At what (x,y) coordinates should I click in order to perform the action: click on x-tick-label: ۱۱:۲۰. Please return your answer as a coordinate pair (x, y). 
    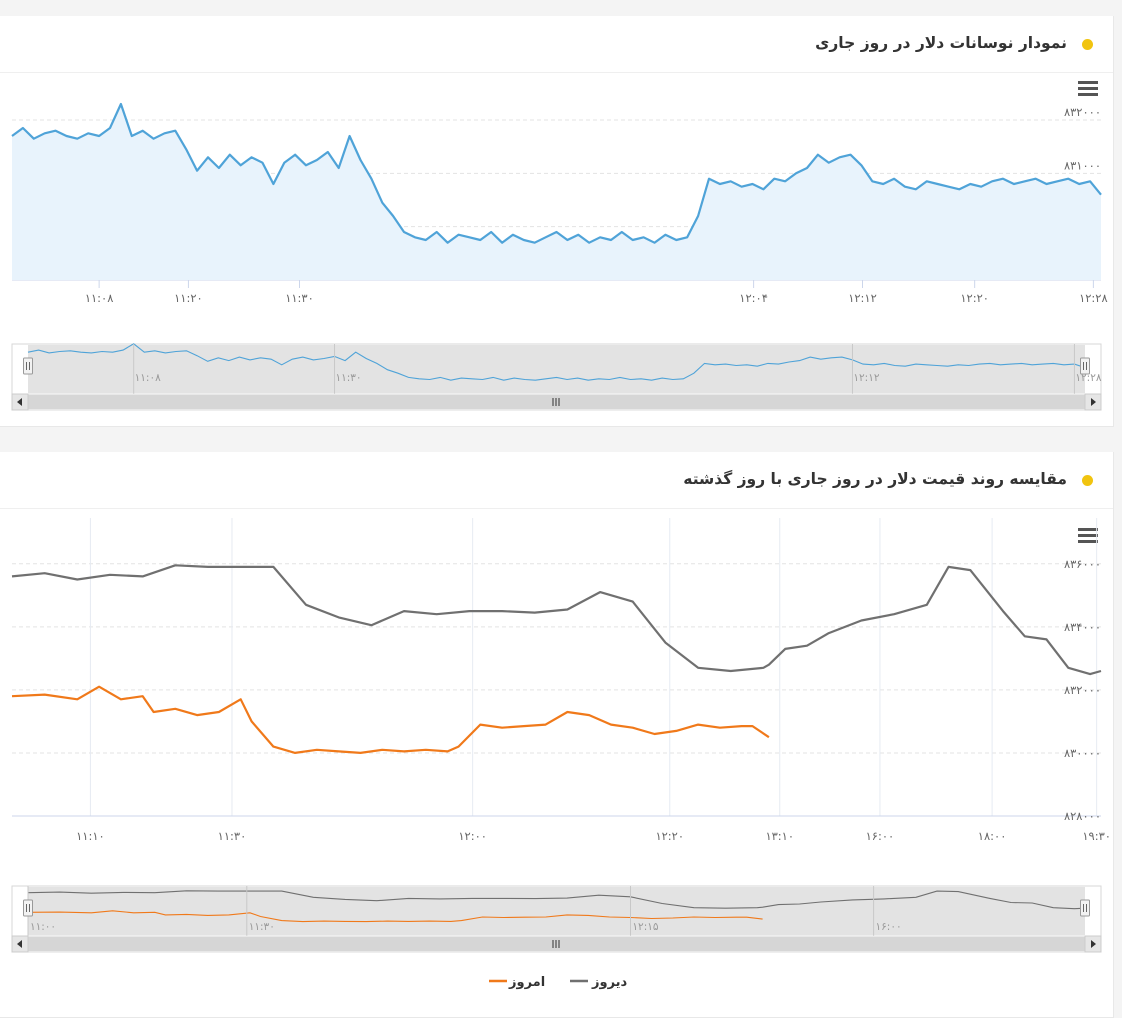
    Looking at the image, I should click on (188, 298).